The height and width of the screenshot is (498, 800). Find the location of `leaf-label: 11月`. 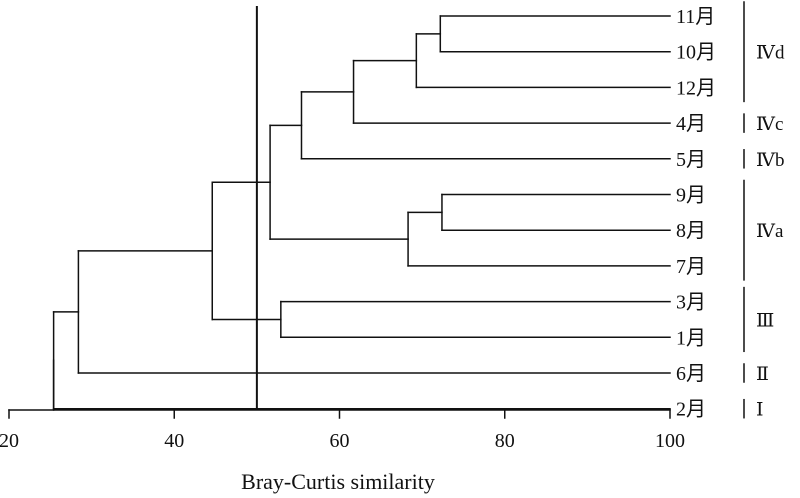

leaf-label: 11月 is located at coordinates (695, 17).